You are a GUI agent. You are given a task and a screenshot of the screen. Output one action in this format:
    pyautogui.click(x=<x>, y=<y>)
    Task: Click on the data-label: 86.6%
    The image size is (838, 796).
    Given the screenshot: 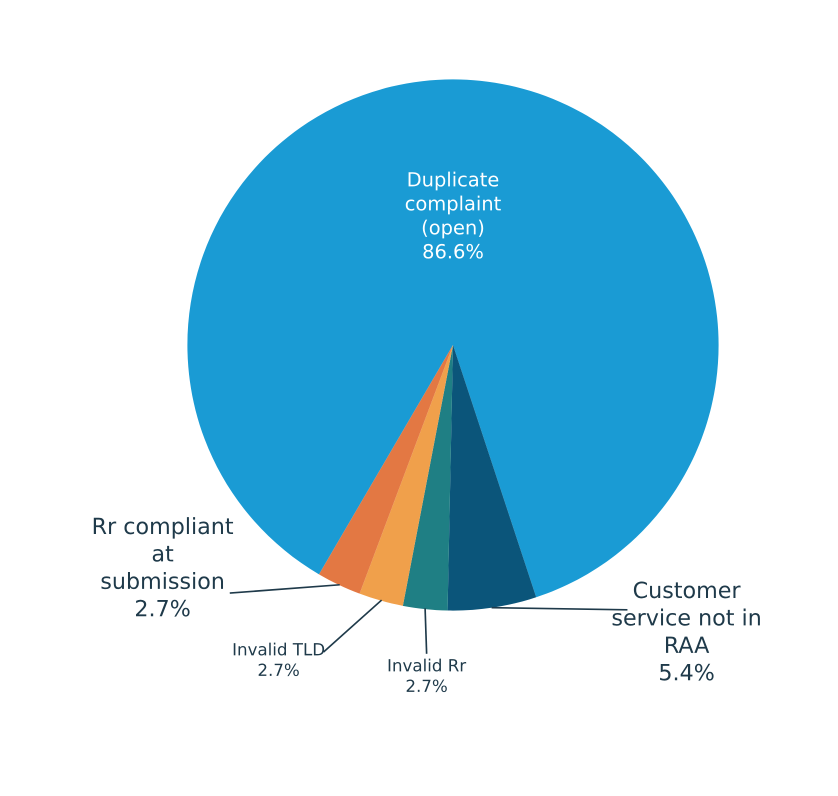 What is the action you would take?
    pyautogui.click(x=453, y=251)
    